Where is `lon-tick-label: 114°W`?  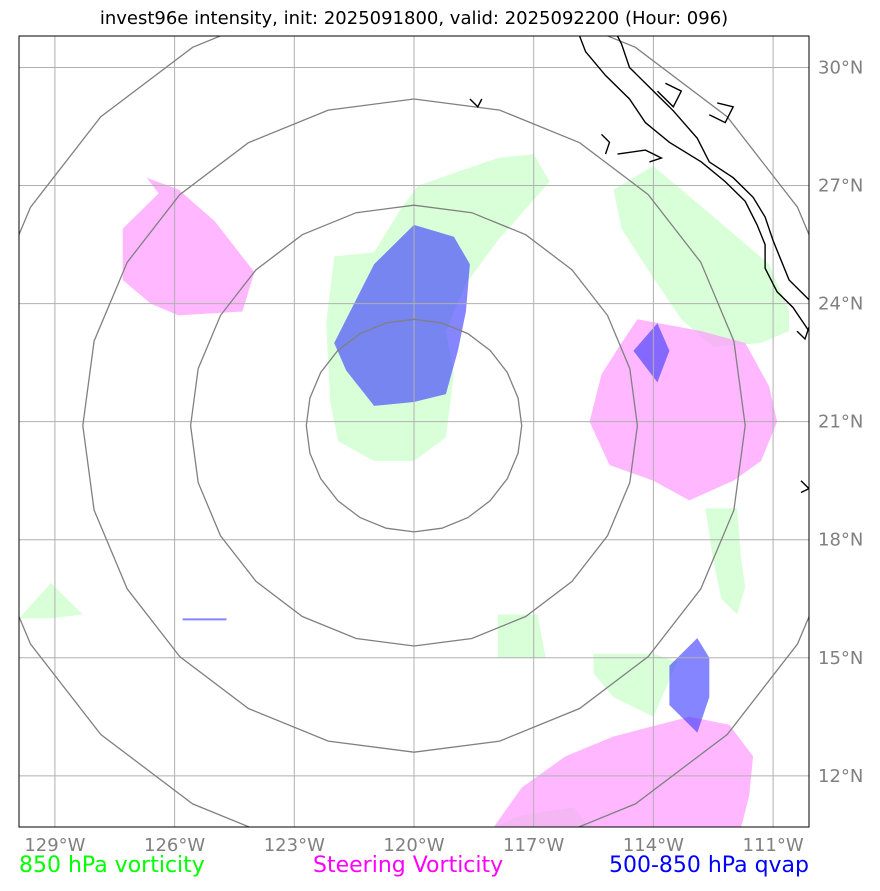
lon-tick-label: 114°W is located at coordinates (653, 845).